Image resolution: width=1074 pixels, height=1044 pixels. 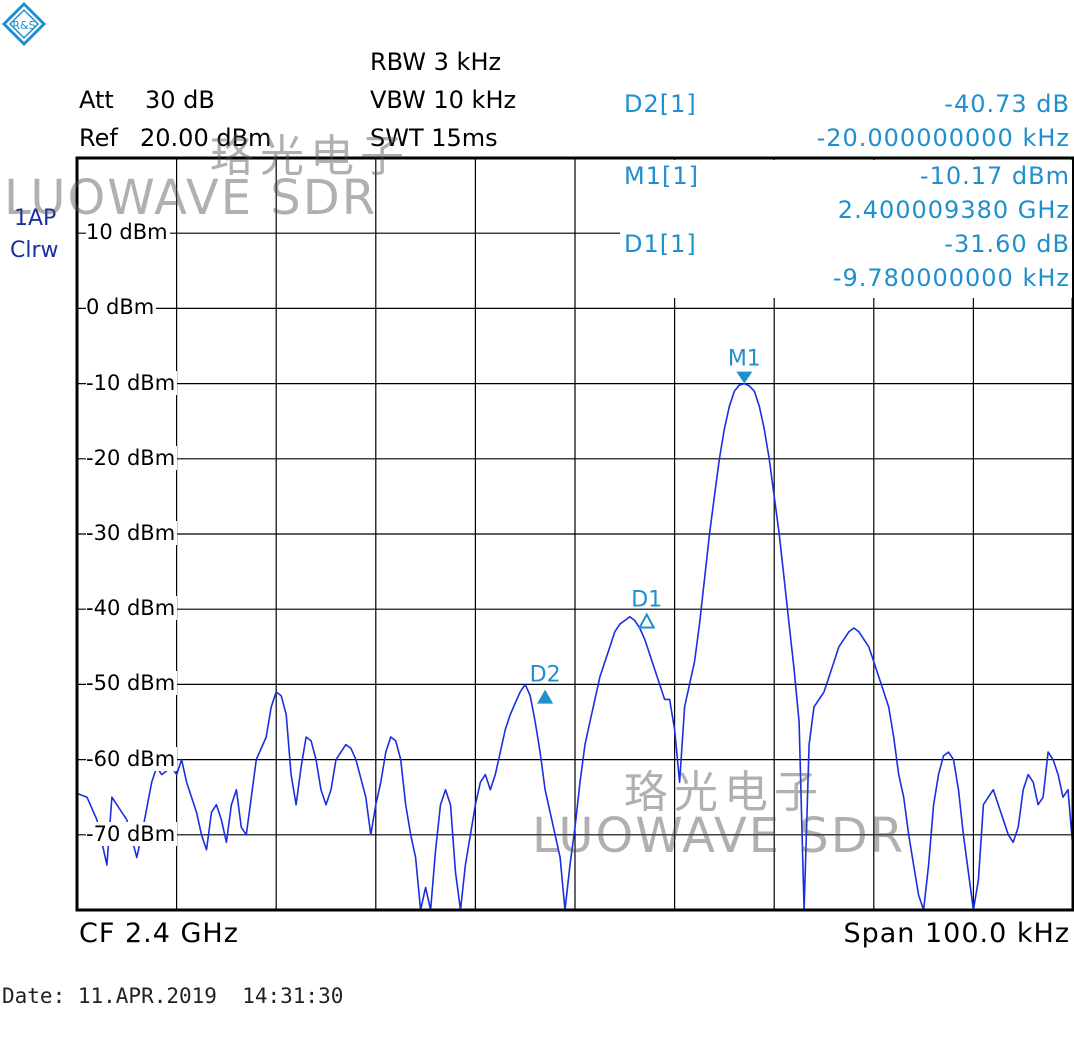 What do you see at coordinates (98, 138) in the screenshot?
I see `ref-label: Ref` at bounding box center [98, 138].